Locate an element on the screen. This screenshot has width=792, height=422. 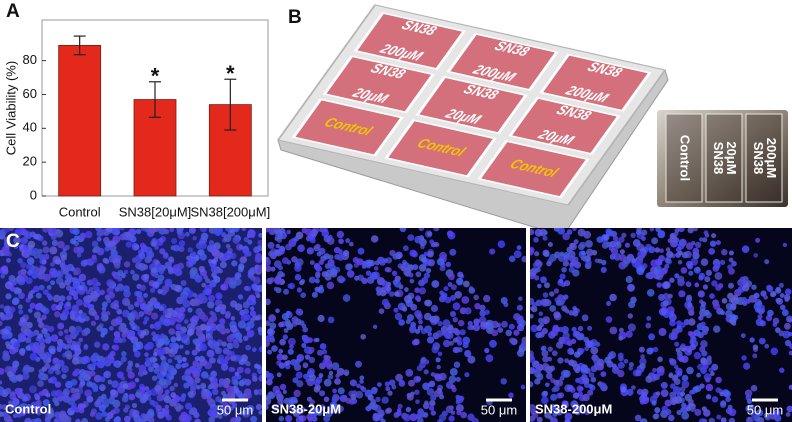
y-axis-label: Cell Viability (%) is located at coordinates (10, 108).